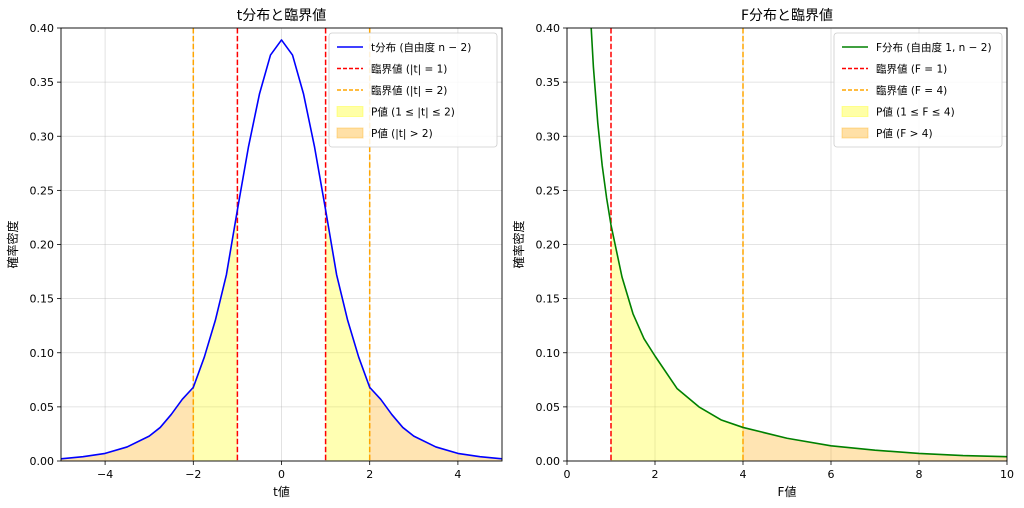  I want to click on legend-label: 臨界値 (|t| = 2), so click(409, 90).